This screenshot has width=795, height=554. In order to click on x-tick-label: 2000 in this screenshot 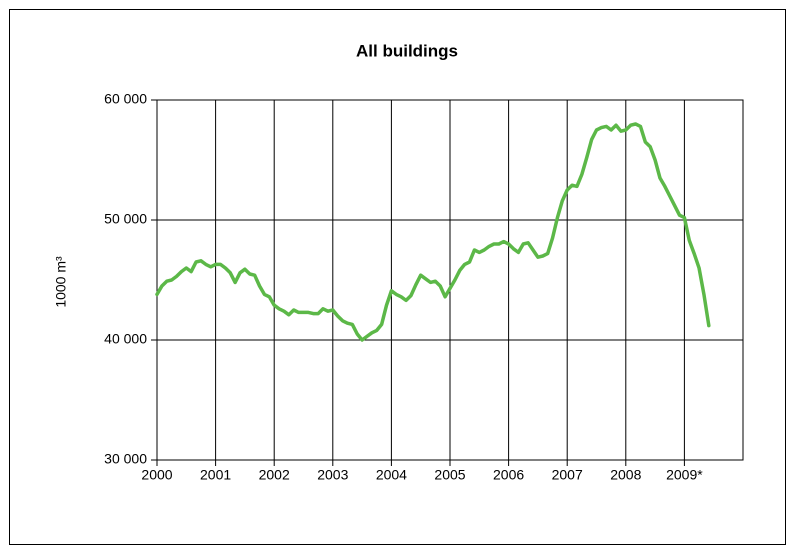, I will do `click(156, 475)`.